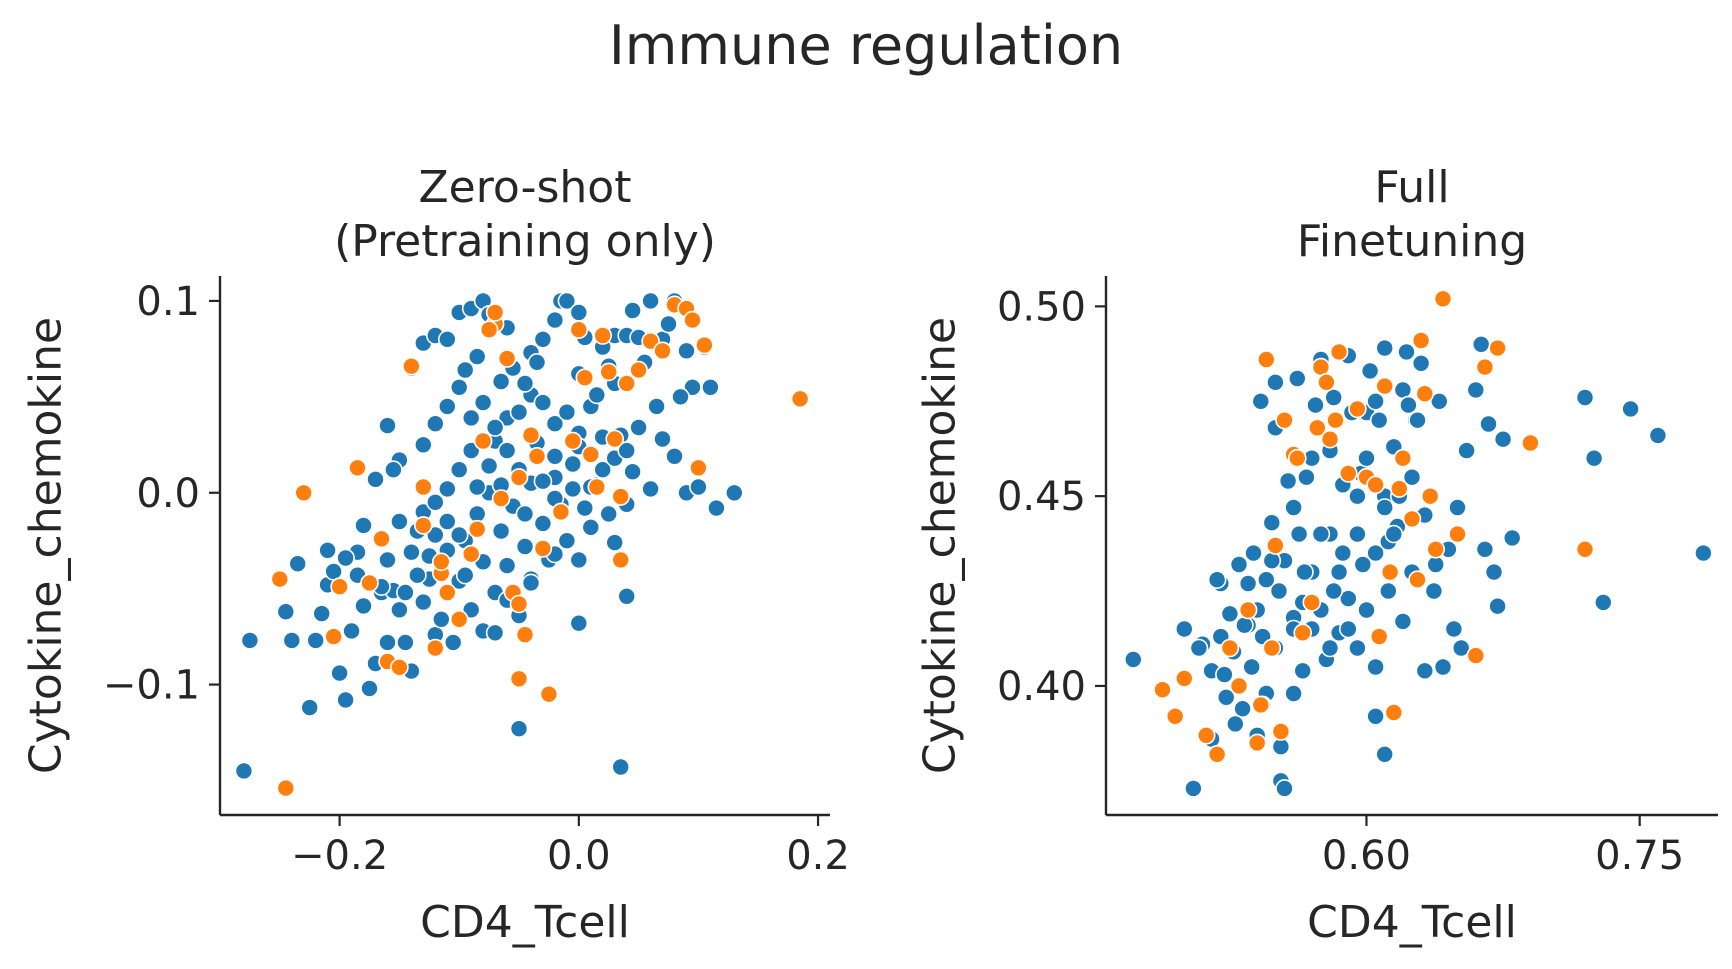  Describe the element at coordinates (46, 545) in the screenshot. I see `y-axis-label: Cytokine_chemokine` at that location.